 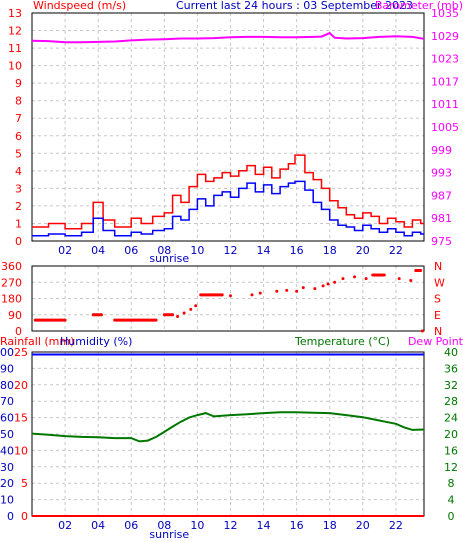 What do you see at coordinates (15, 13) in the screenshot?
I see `wind-tick-label: 13` at bounding box center [15, 13].